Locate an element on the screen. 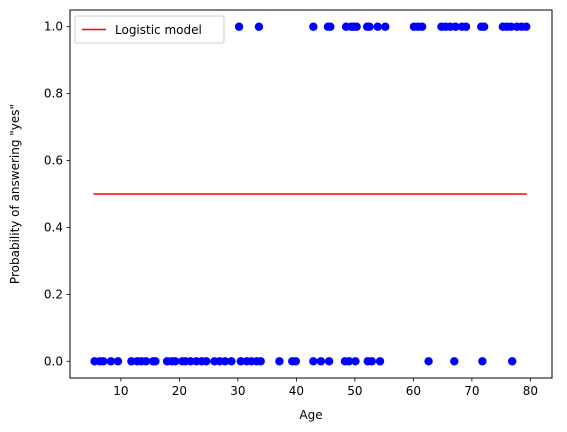 Image resolution: width=567 pixels, height=432 pixels. x-tick-label: 20 is located at coordinates (179, 391).